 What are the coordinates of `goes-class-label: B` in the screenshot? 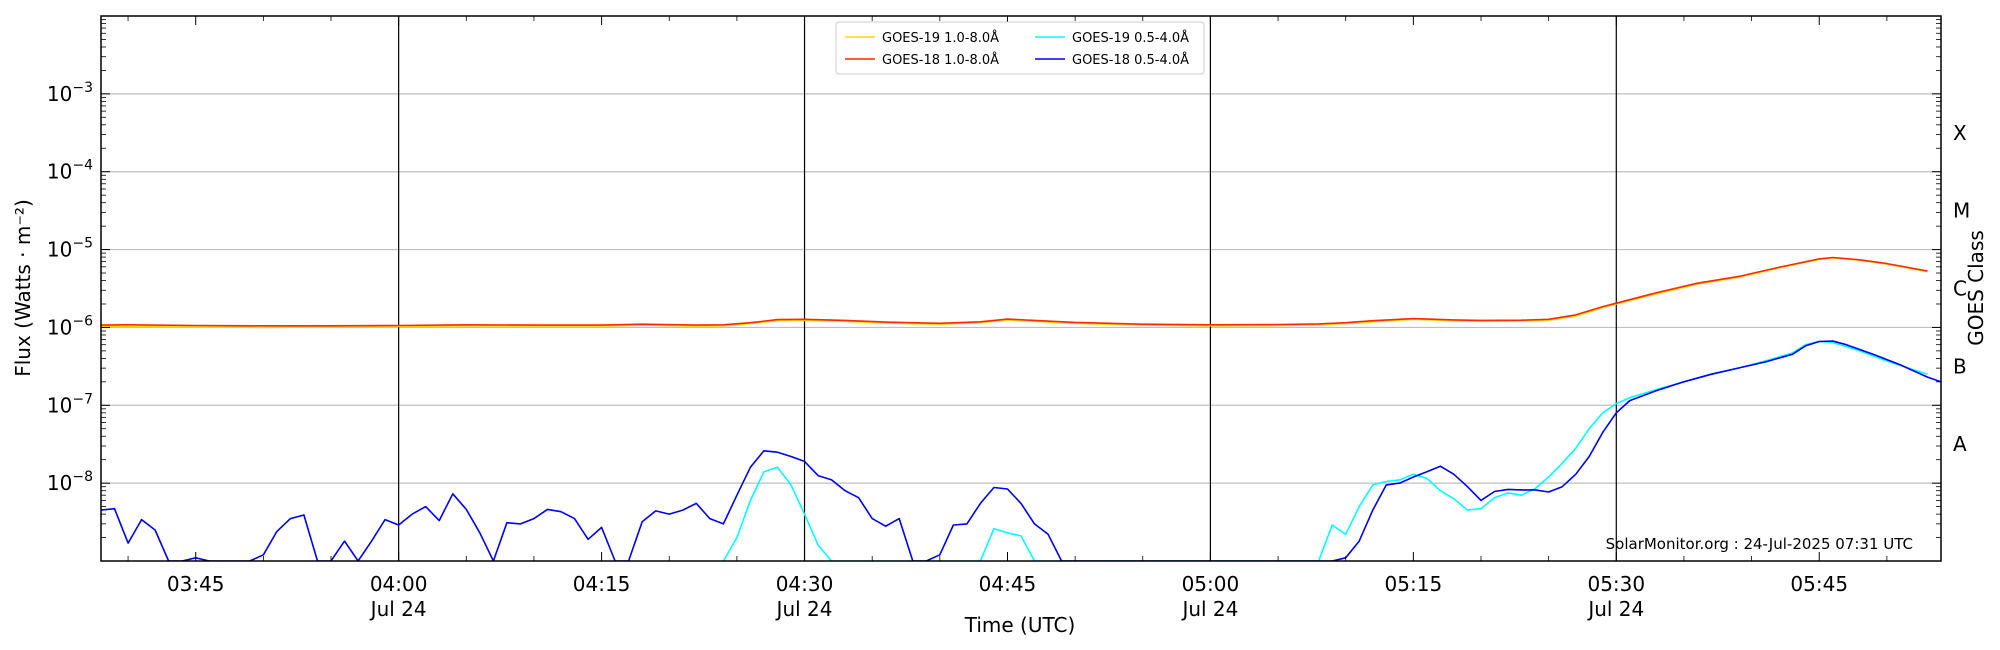 It's located at (1960, 366).